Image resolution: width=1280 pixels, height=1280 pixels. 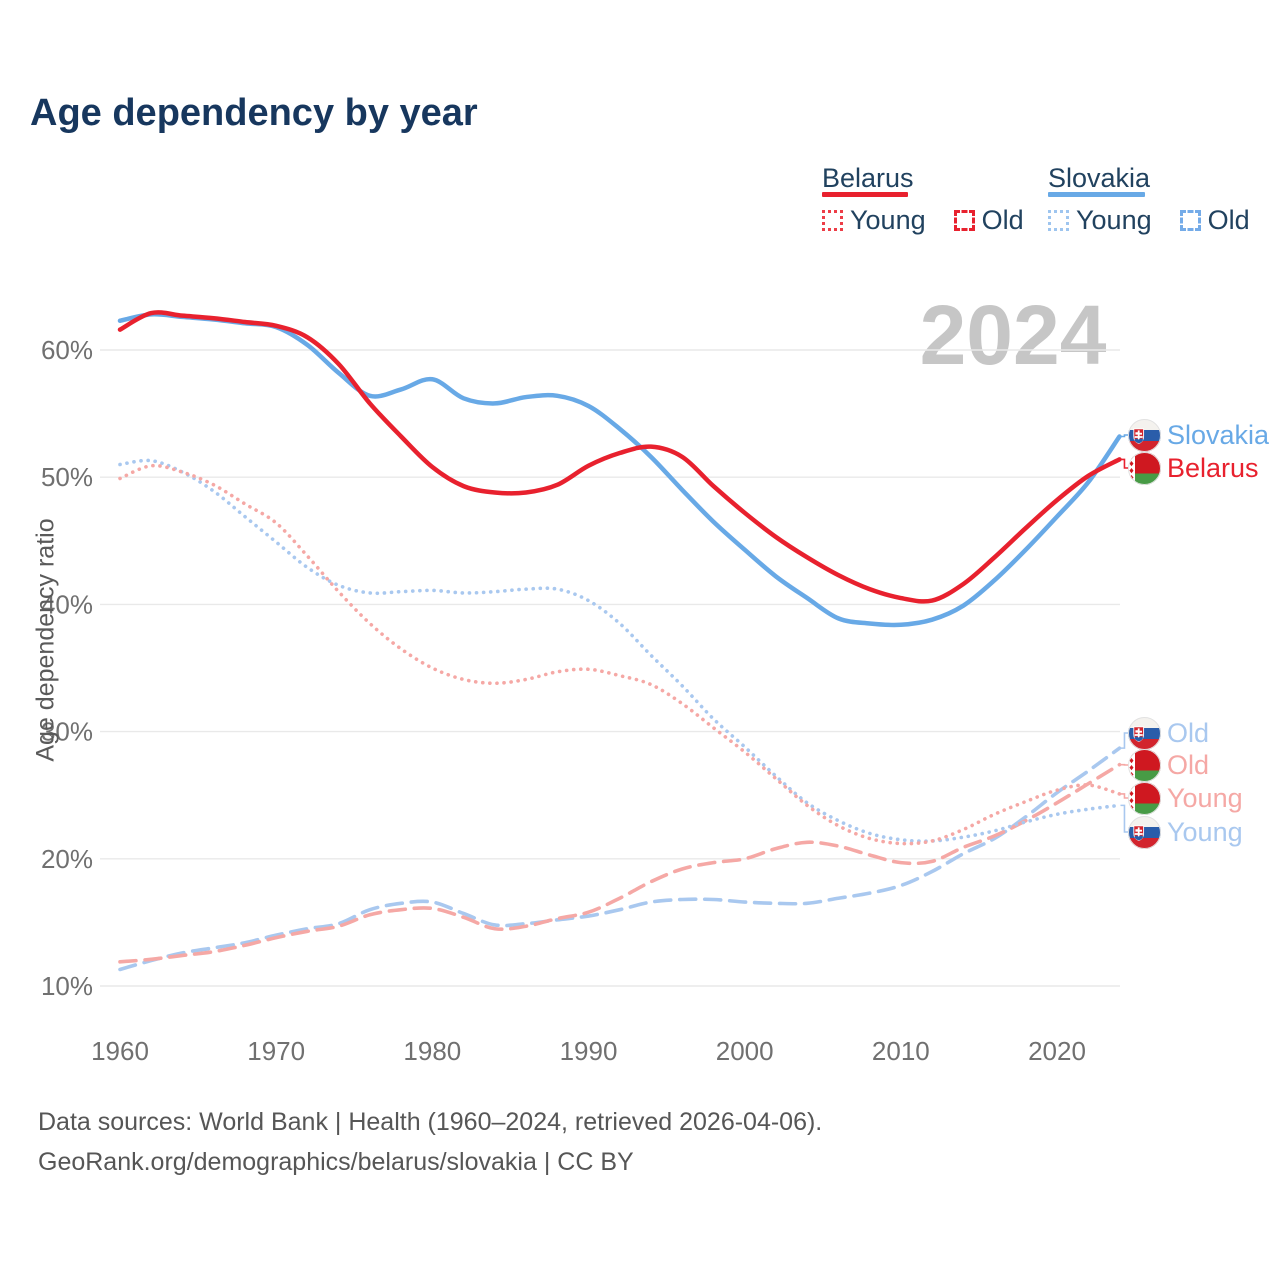 I want to click on y-tick-30: 30%, so click(x=67, y=732).